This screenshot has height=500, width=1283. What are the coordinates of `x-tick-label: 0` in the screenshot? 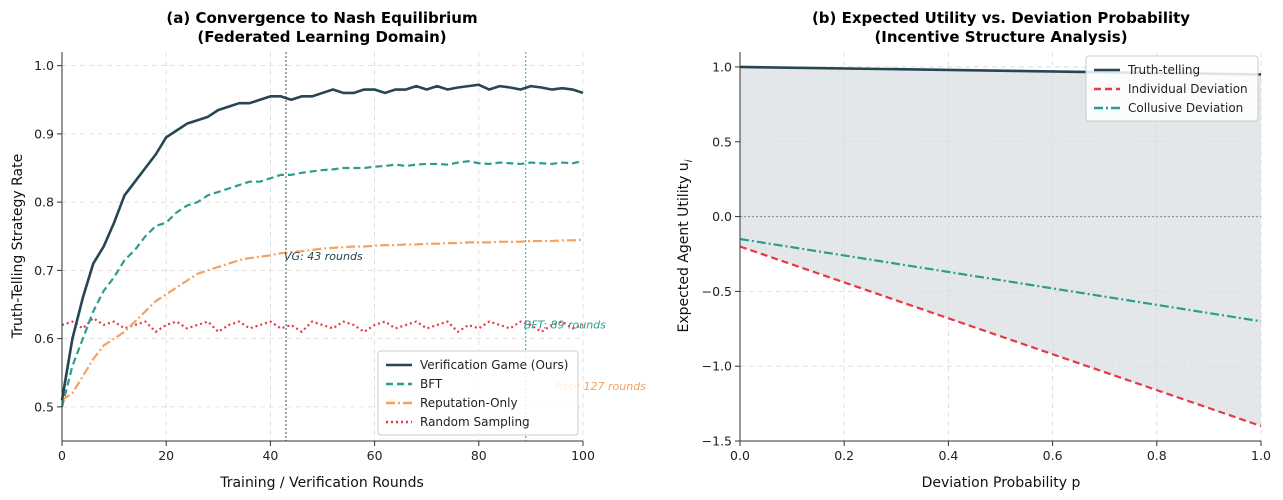 It's located at (62, 455).